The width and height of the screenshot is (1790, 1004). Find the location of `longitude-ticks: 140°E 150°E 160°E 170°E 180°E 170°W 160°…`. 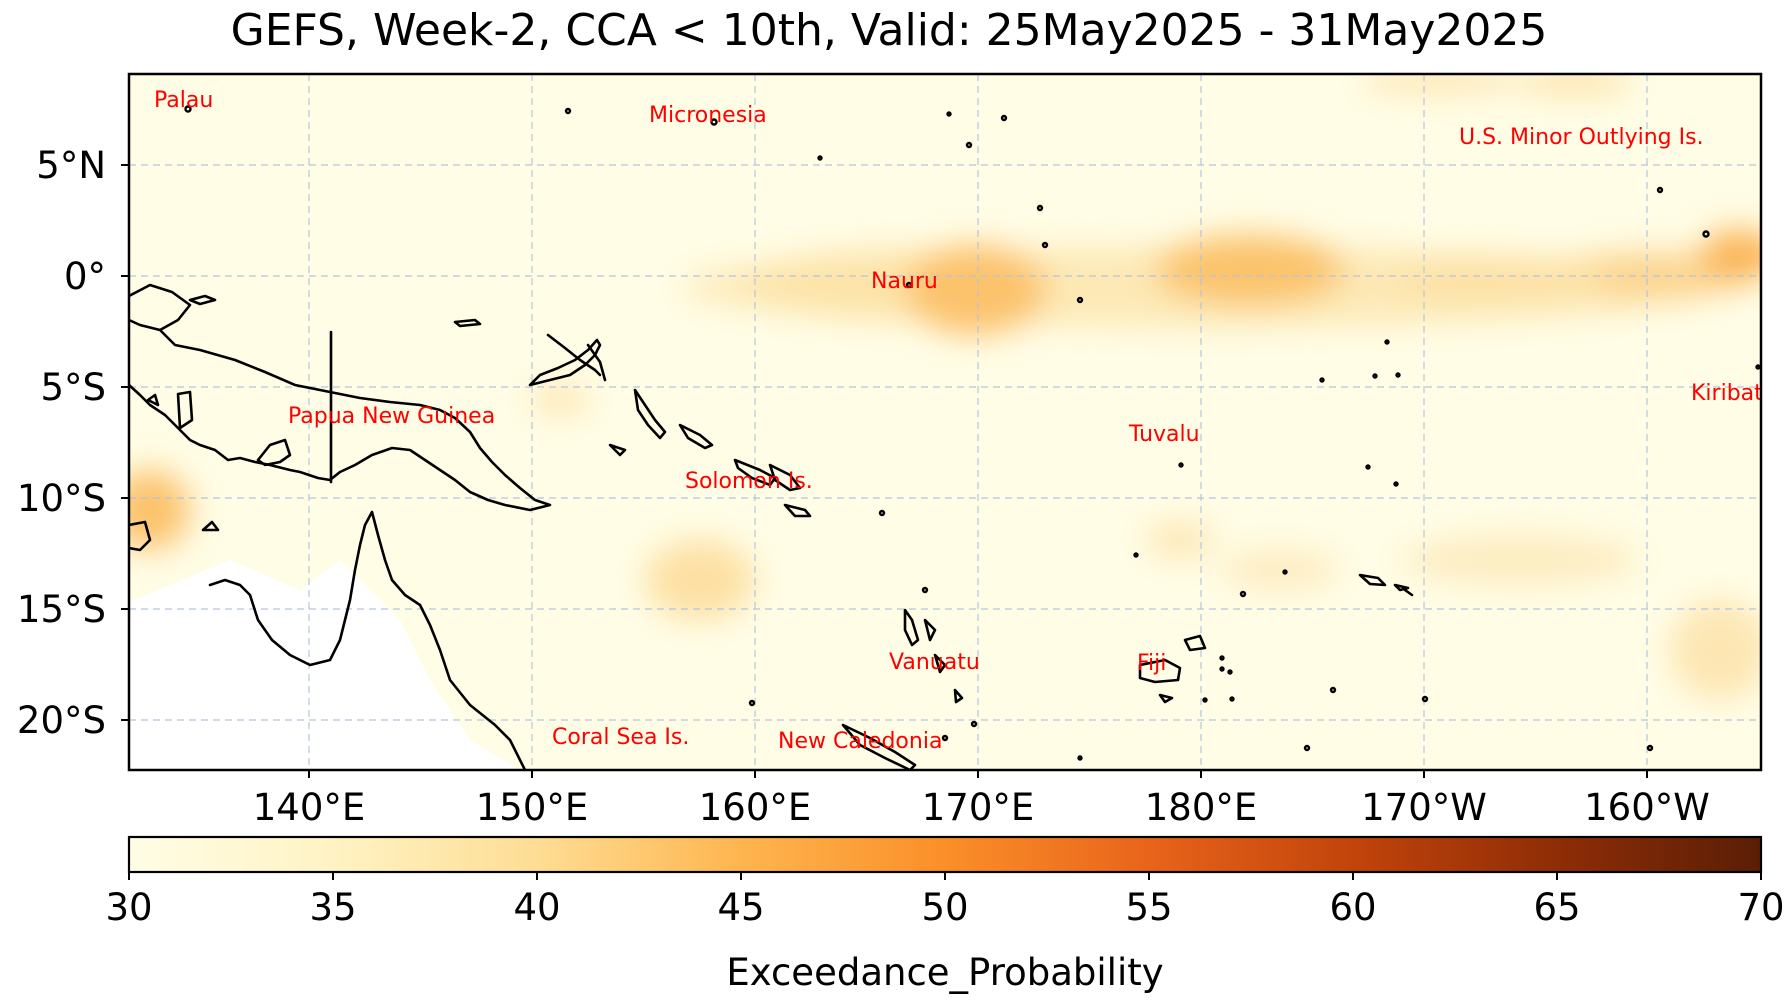

longitude-ticks: 140°E 150°E 160°E 170°E 180°E 170°W 160°… is located at coordinates (981, 799).